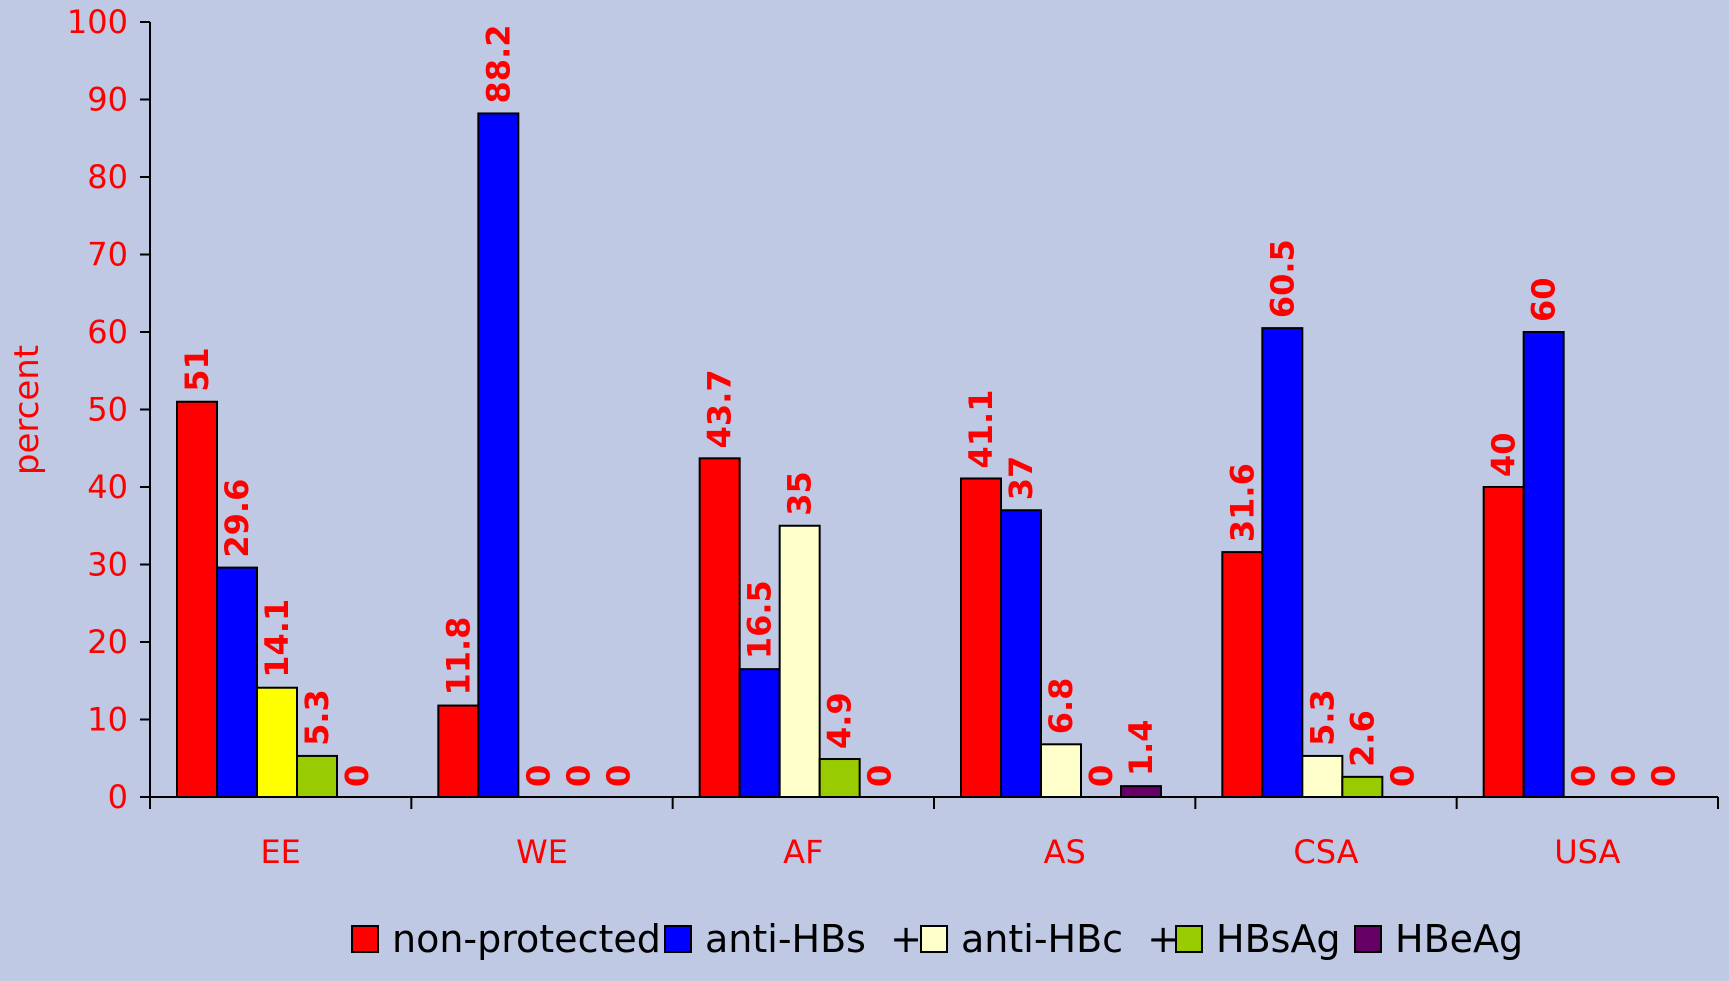 This screenshot has width=1729, height=981. I want to click on x-category-label: CSA, so click(1325, 852).